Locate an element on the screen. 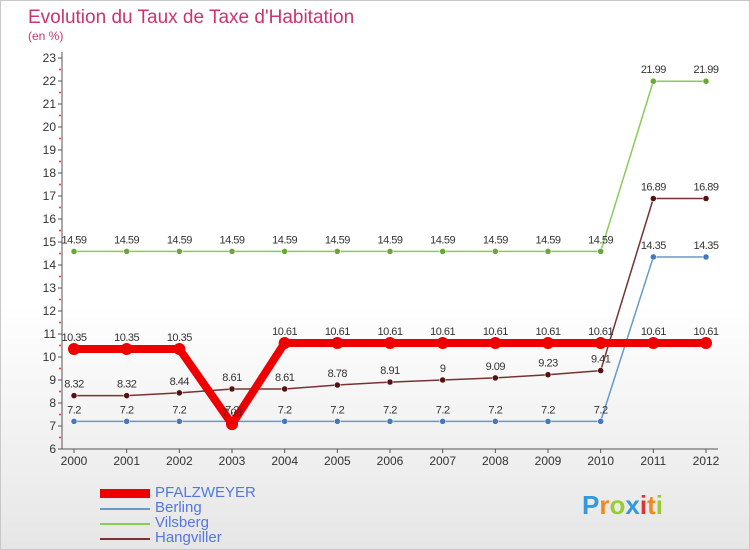 This screenshot has width=750, height=550. legend-swatch-hangviller is located at coordinates (125, 539).